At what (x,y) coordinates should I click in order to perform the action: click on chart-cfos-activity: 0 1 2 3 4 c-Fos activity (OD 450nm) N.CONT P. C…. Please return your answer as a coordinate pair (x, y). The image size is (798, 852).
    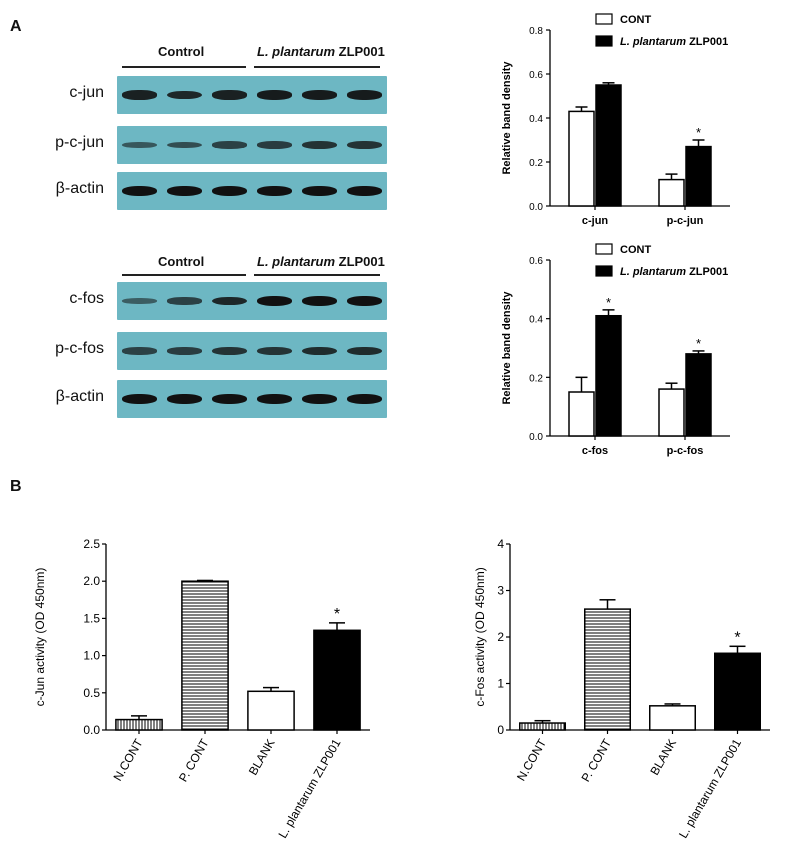
    Looking at the image, I should click on (621, 689).